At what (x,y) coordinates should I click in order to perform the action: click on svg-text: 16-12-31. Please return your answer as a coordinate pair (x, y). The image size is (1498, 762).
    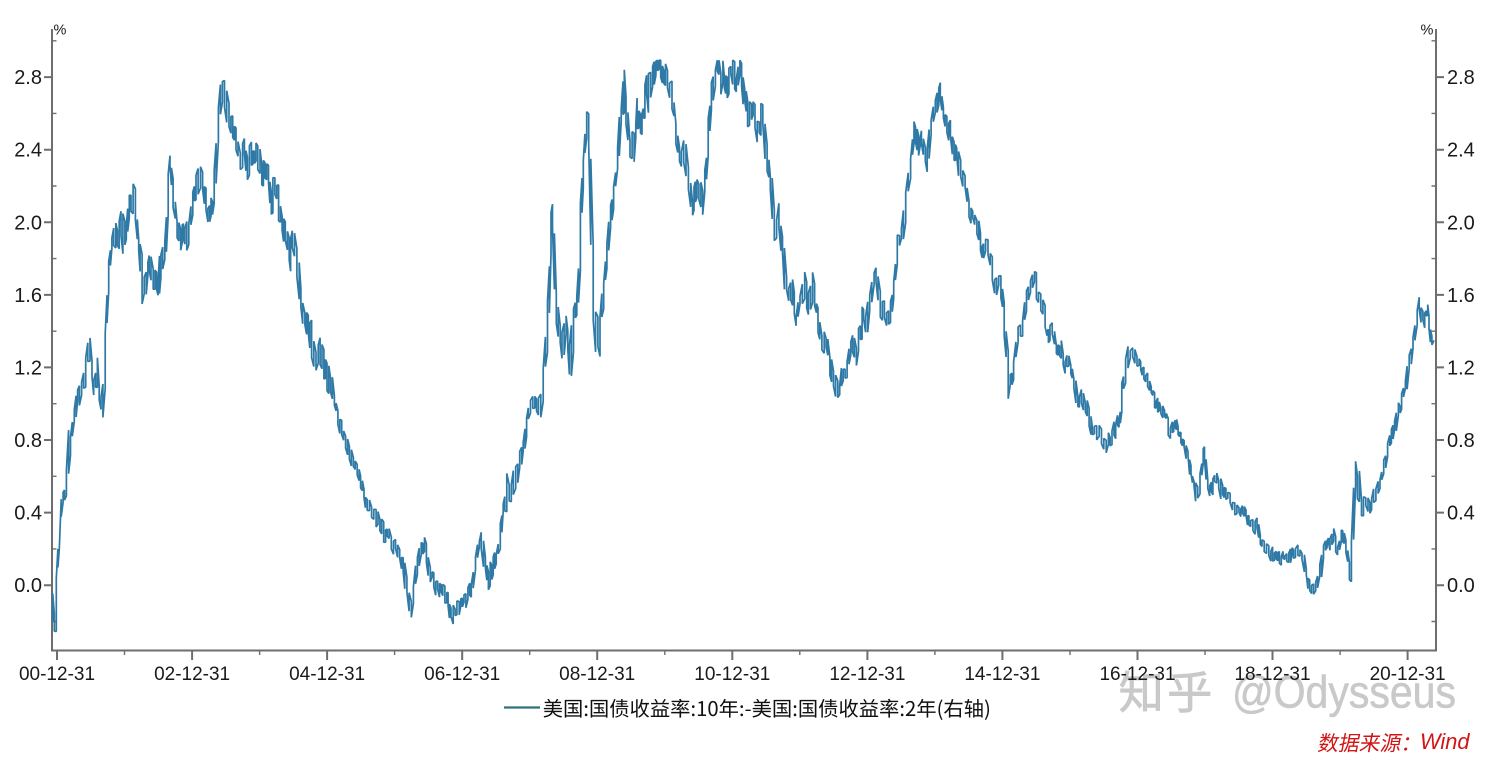
    Looking at the image, I should click on (1137, 674).